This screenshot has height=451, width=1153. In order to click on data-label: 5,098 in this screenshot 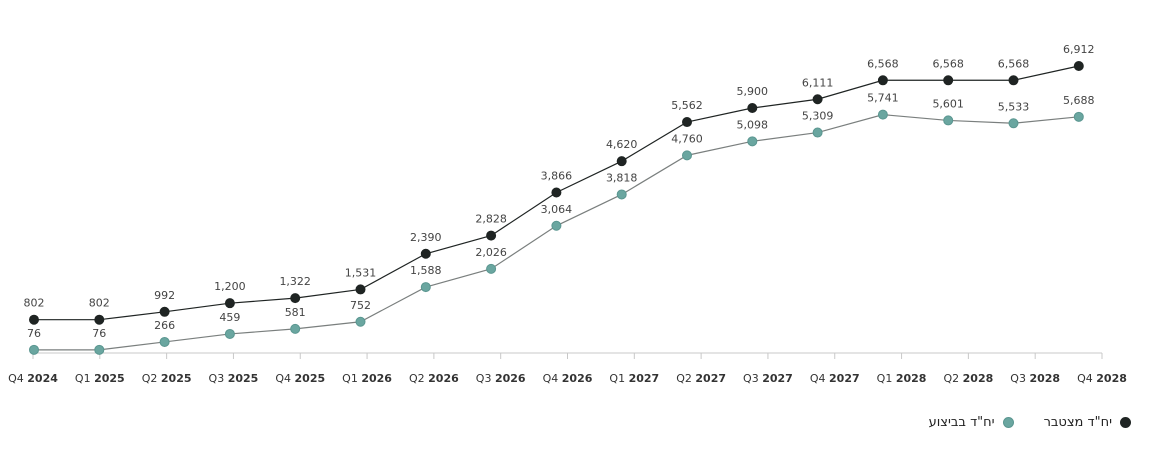, I will do `click(753, 124)`.